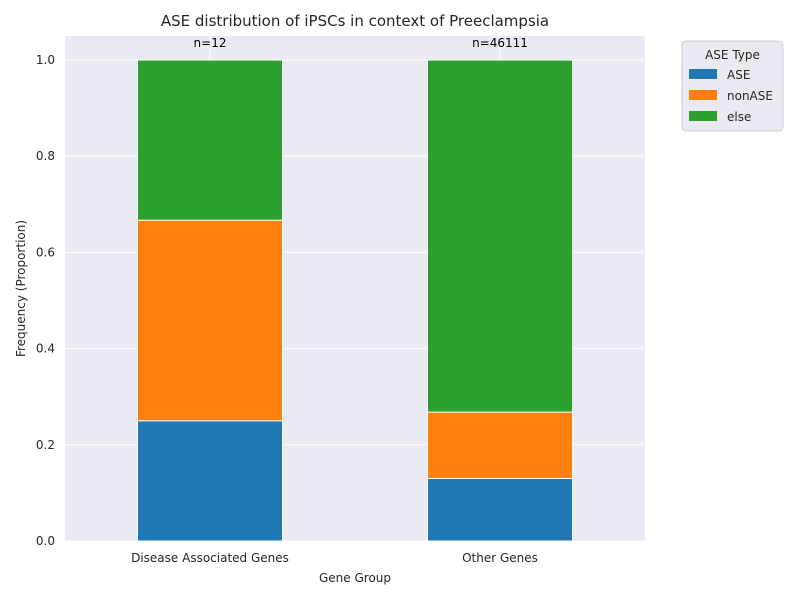  What do you see at coordinates (739, 117) in the screenshot?
I see `legend-label-else: else` at bounding box center [739, 117].